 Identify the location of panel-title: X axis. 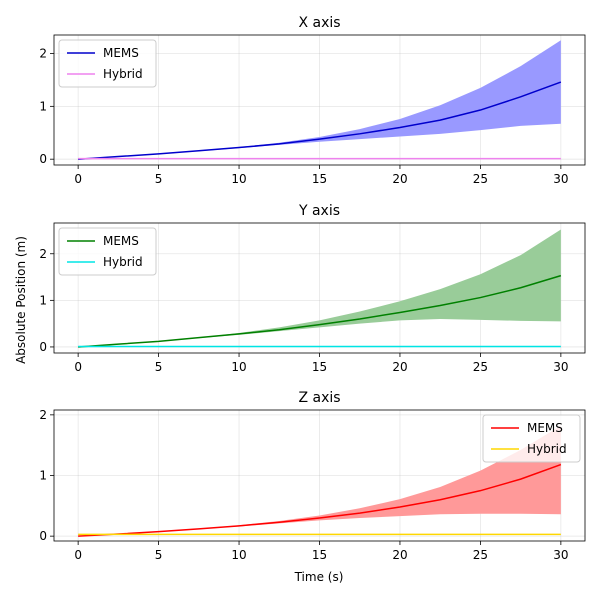
(319, 23).